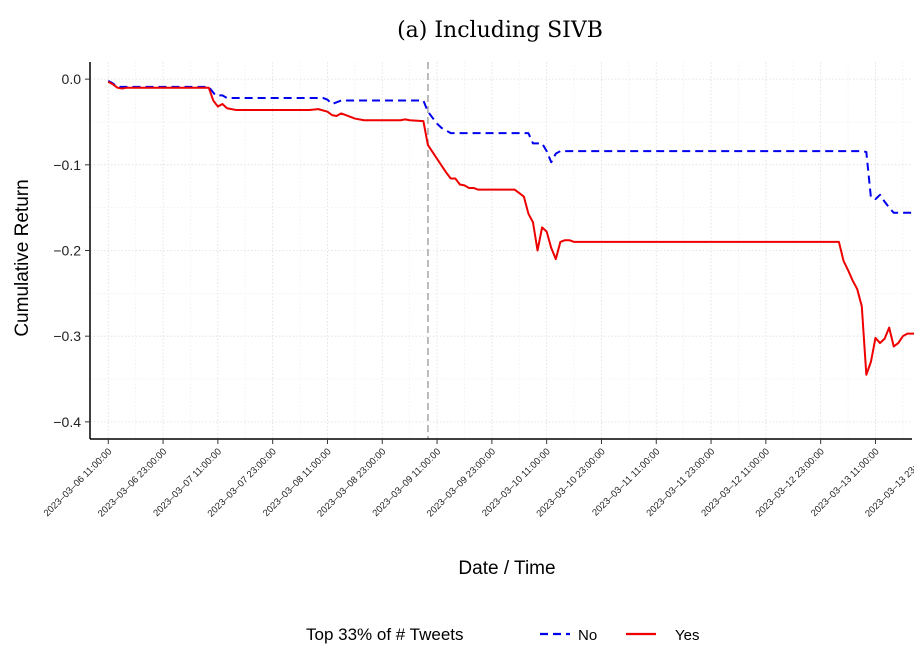  What do you see at coordinates (67, 165) in the screenshot?
I see `y-tick-label: −0.1` at bounding box center [67, 165].